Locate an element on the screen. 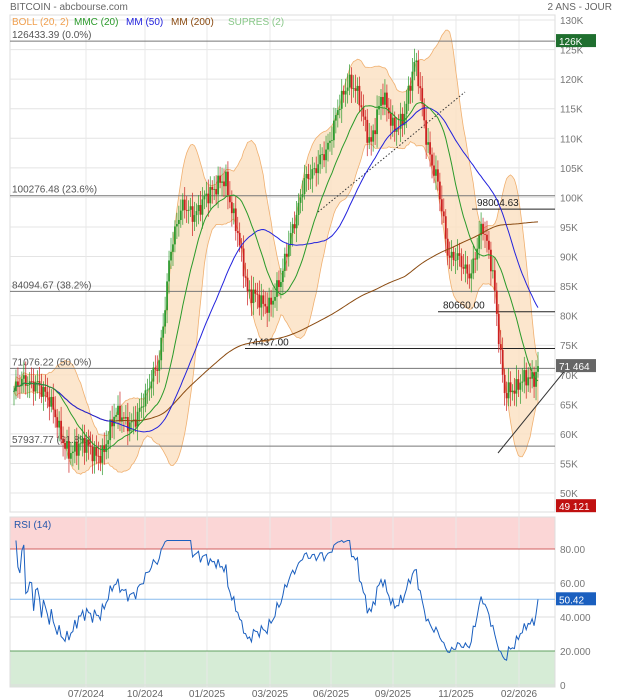 Image resolution: width=622 pixels, height=700 pixels. y-tick-label: 80K is located at coordinates (569, 317).